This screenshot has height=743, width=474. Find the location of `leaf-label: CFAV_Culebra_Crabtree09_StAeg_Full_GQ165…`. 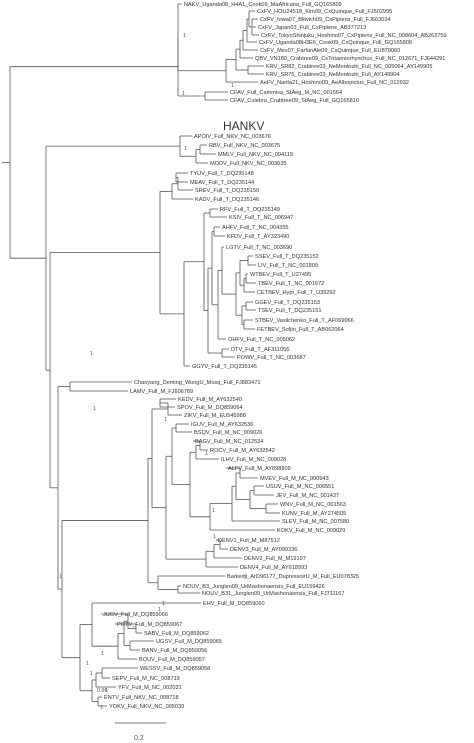

leaf-label: CFAV_Culebra_Crabtree09_StAeg_Full_GQ165… is located at coordinates (294, 101).